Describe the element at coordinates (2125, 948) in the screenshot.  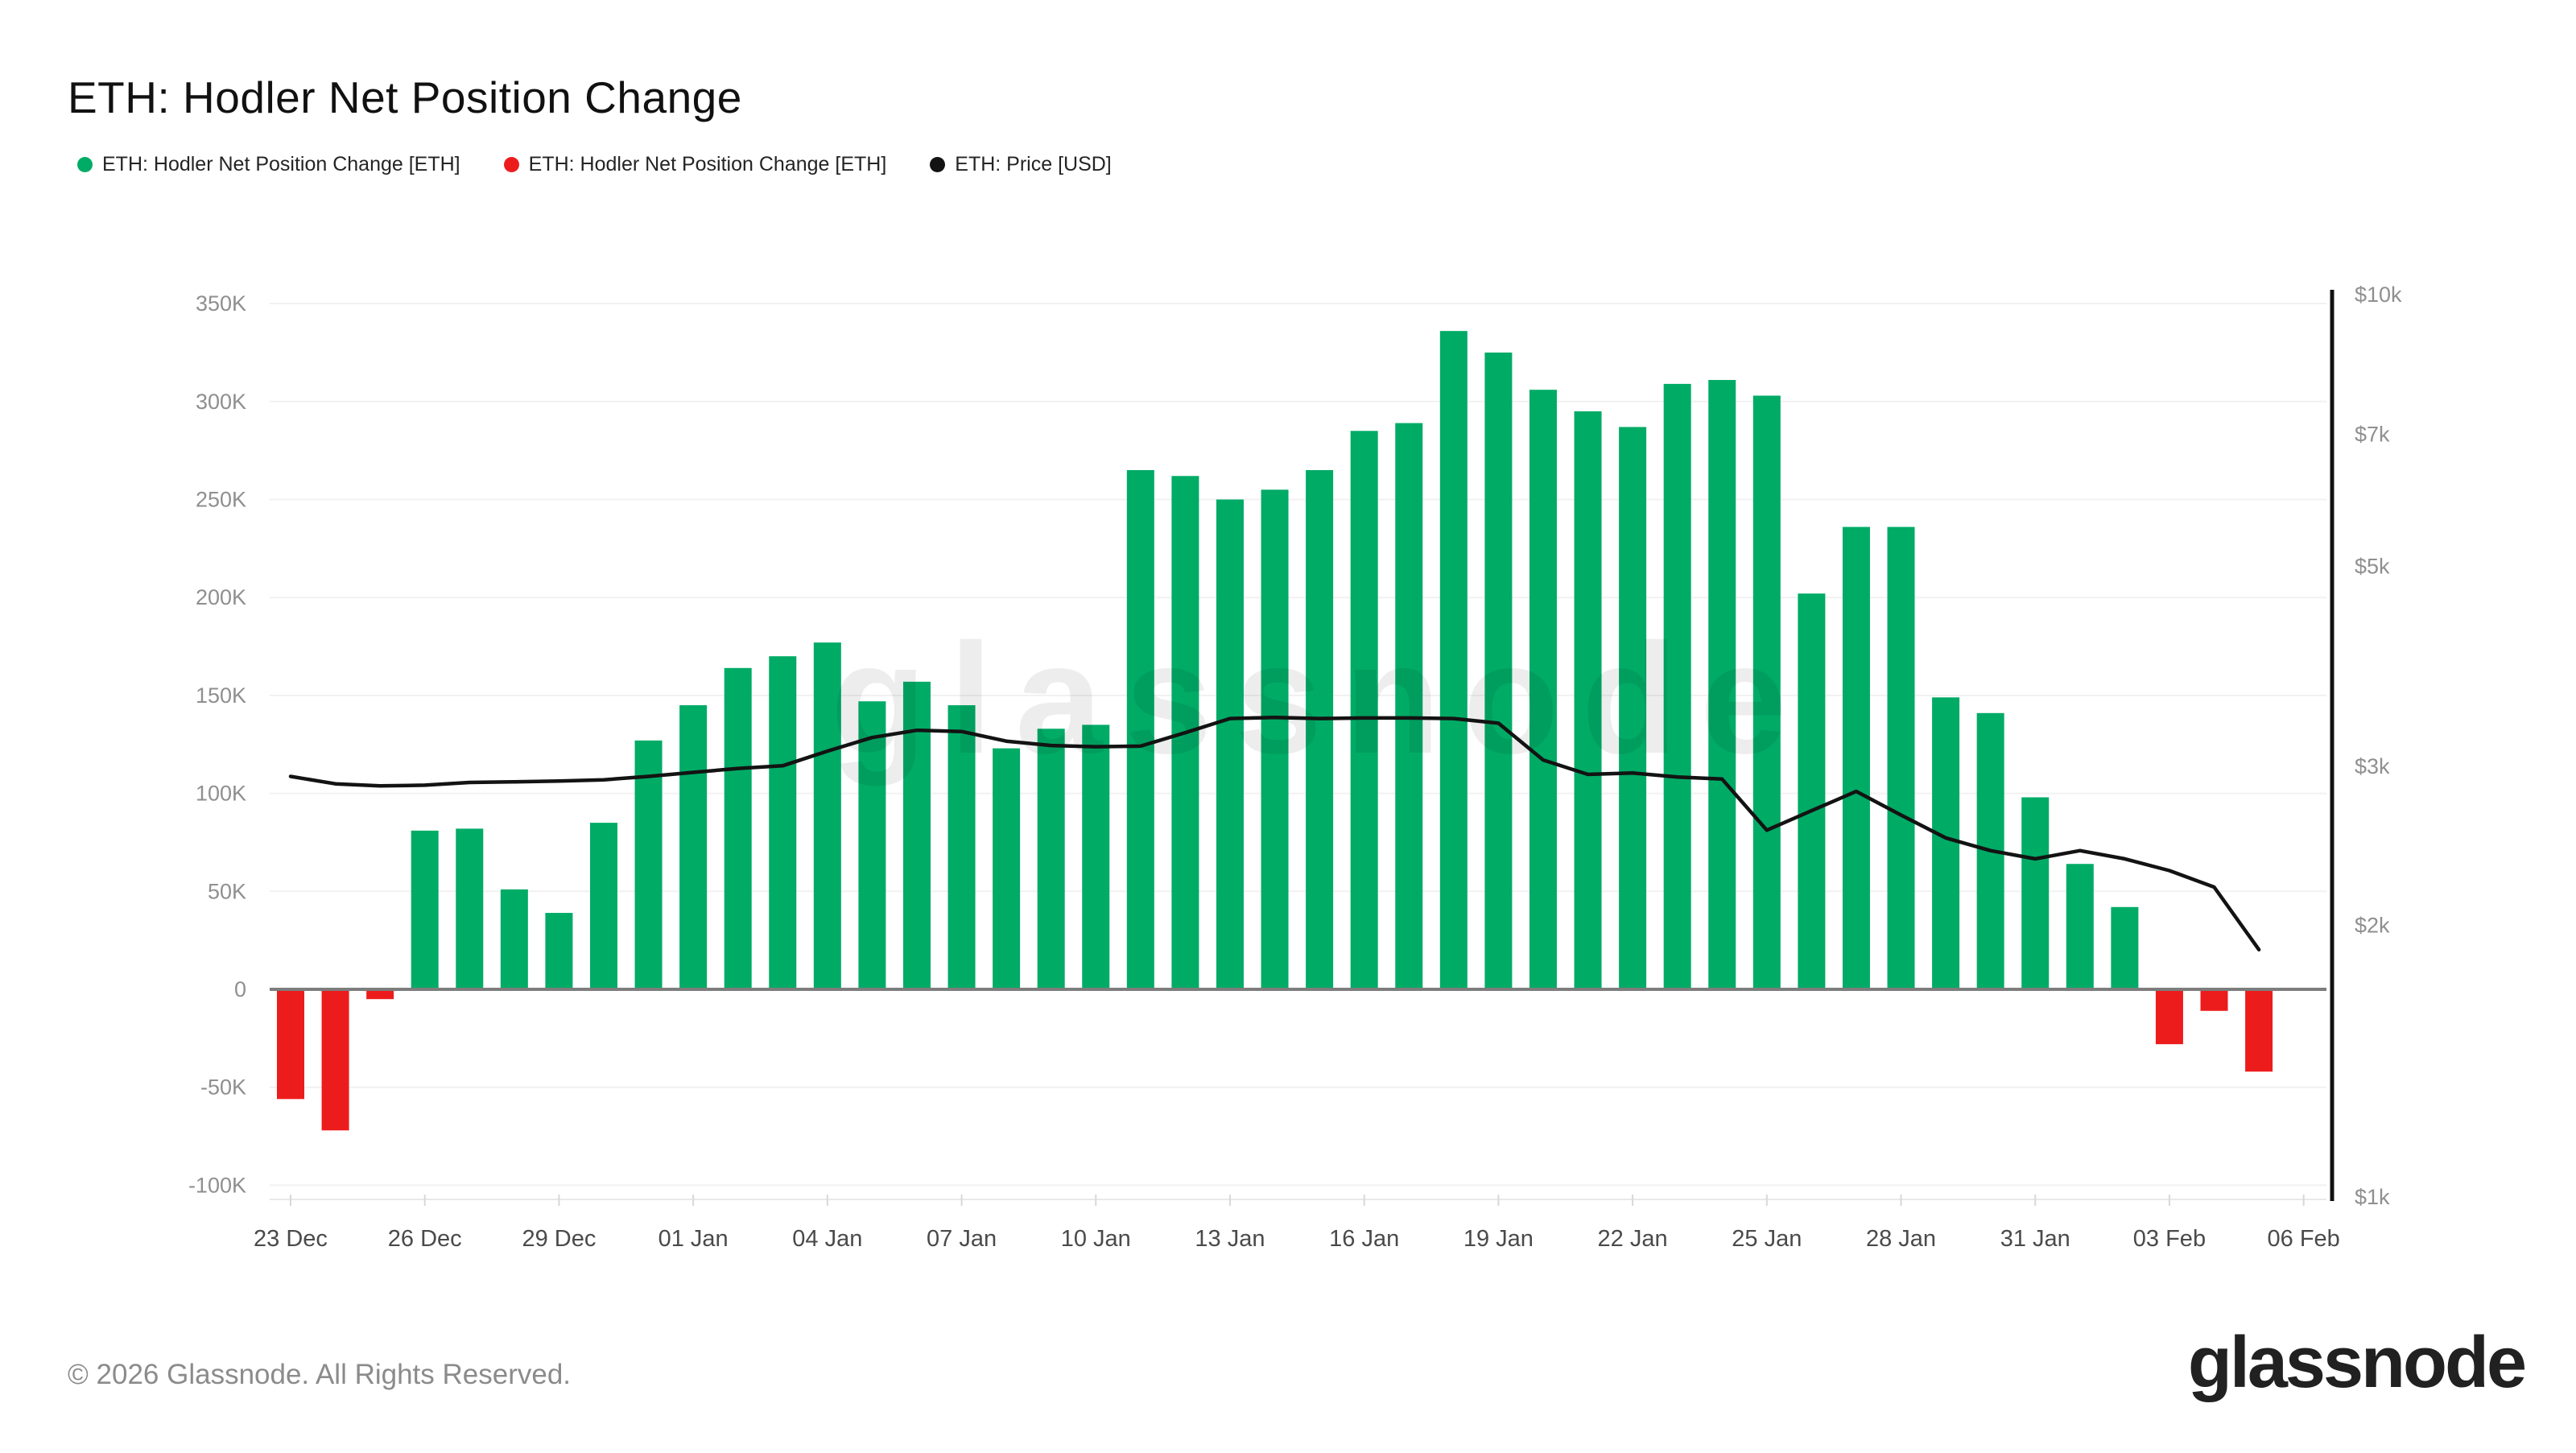
I see `bar-02 Feb` at that location.